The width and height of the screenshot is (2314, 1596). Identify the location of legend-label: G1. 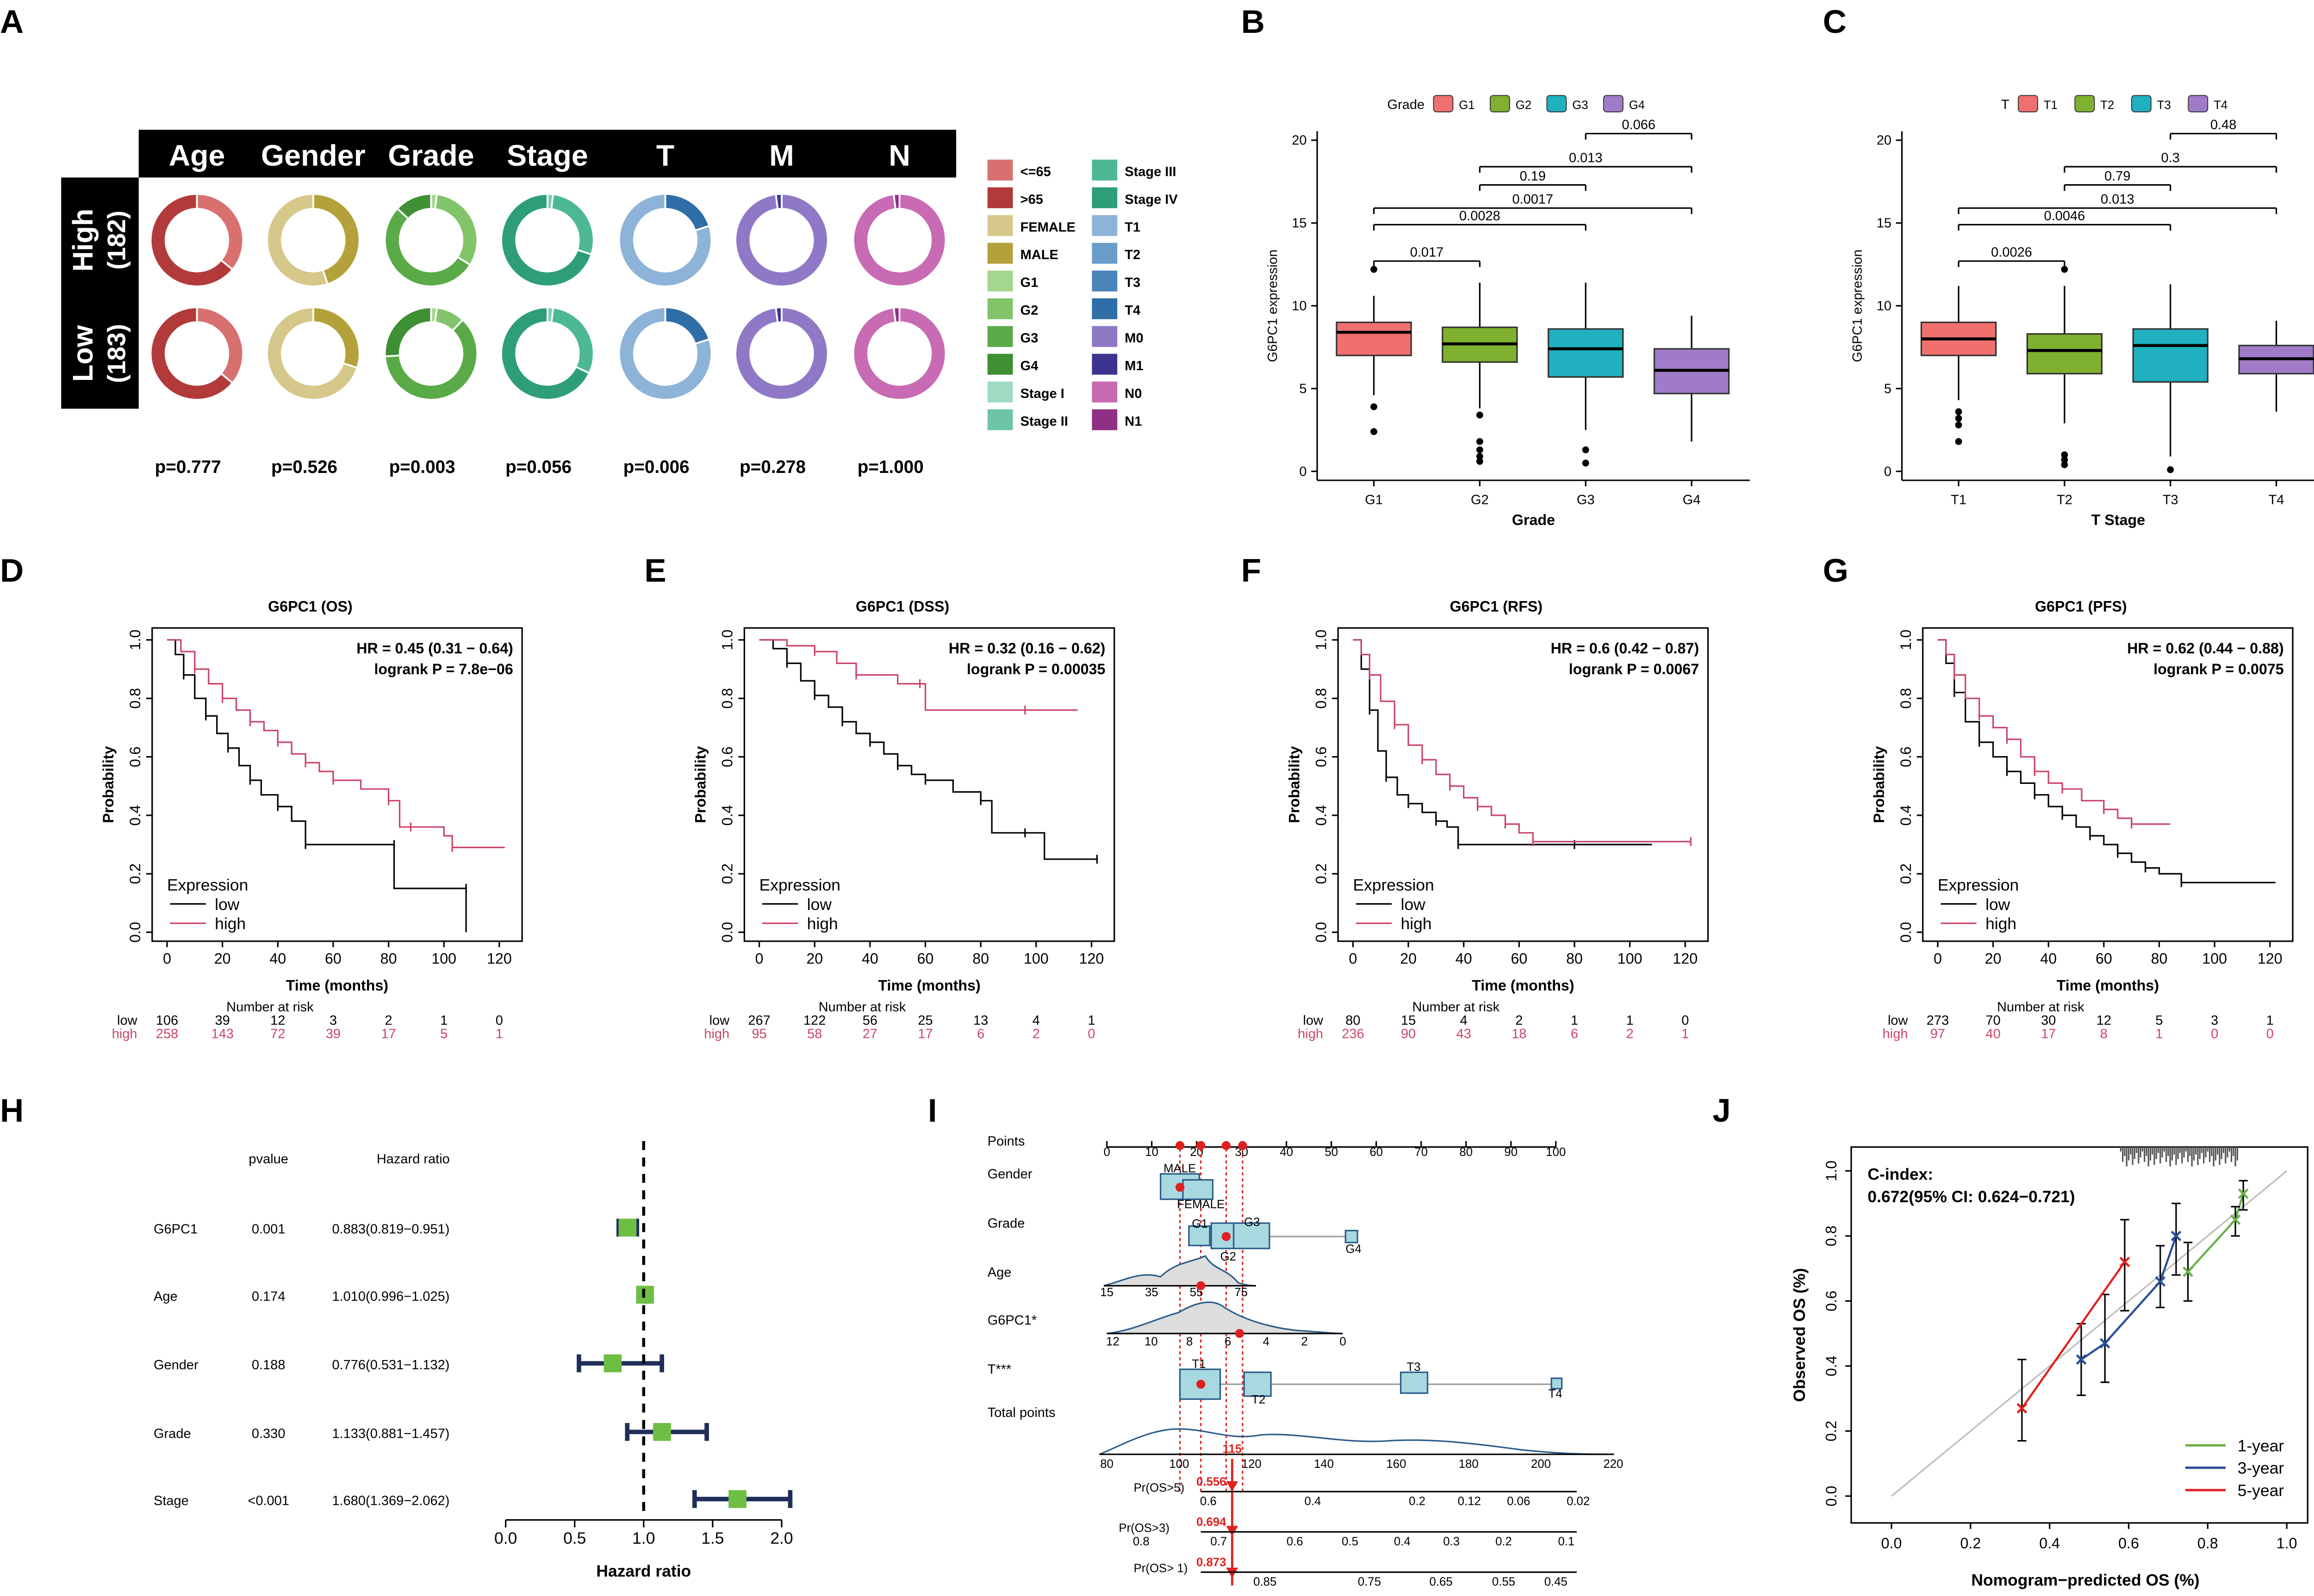
(1029, 282).